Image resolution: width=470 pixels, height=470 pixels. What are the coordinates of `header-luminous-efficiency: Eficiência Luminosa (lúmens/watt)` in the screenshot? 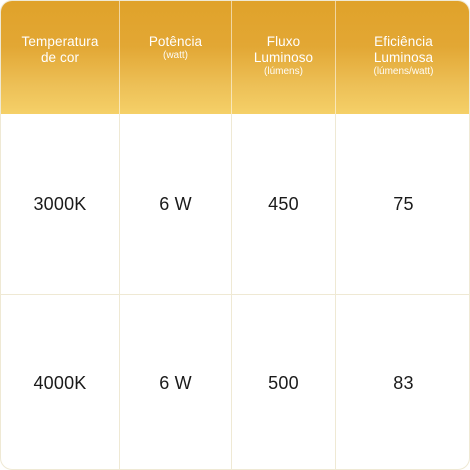 It's located at (402, 57).